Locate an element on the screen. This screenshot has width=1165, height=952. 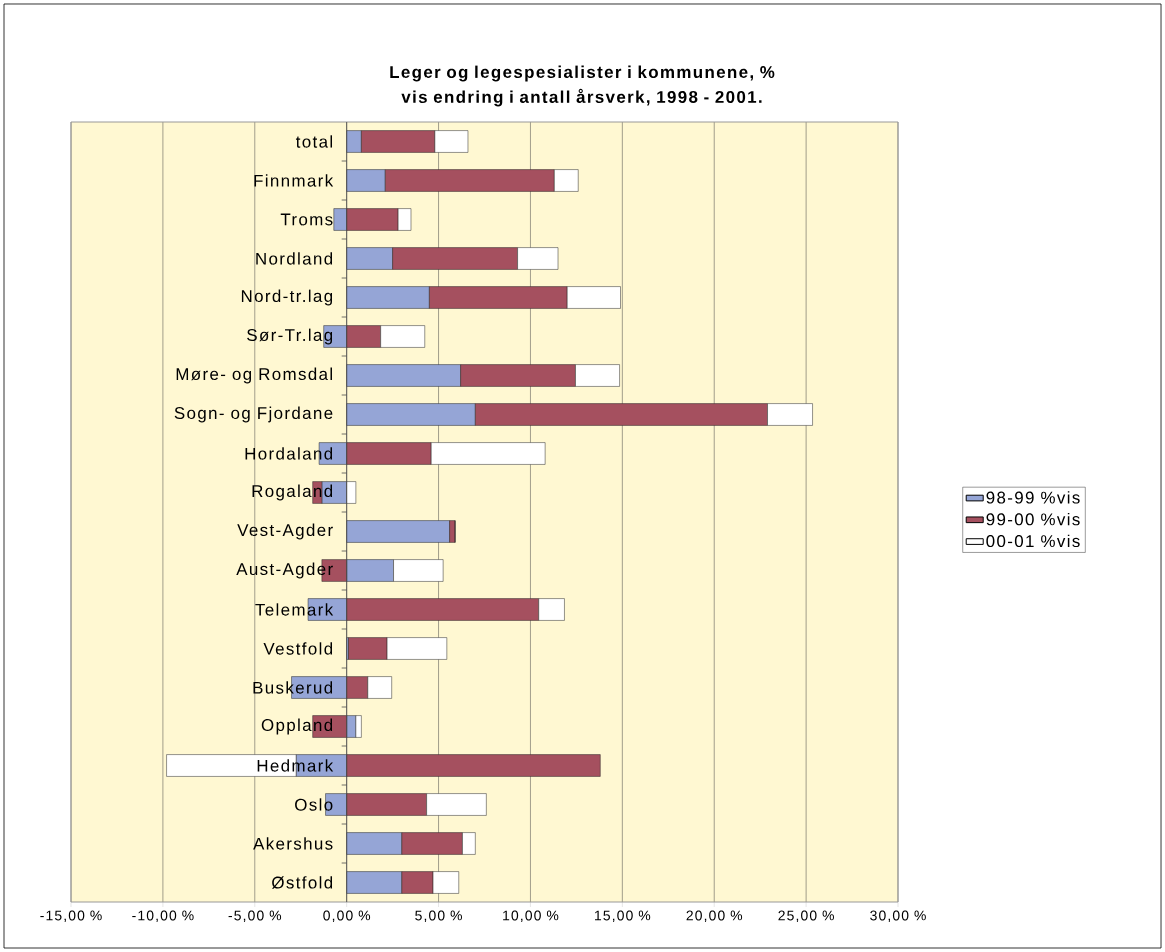
y-tick-label: Nordland is located at coordinates (294, 258).